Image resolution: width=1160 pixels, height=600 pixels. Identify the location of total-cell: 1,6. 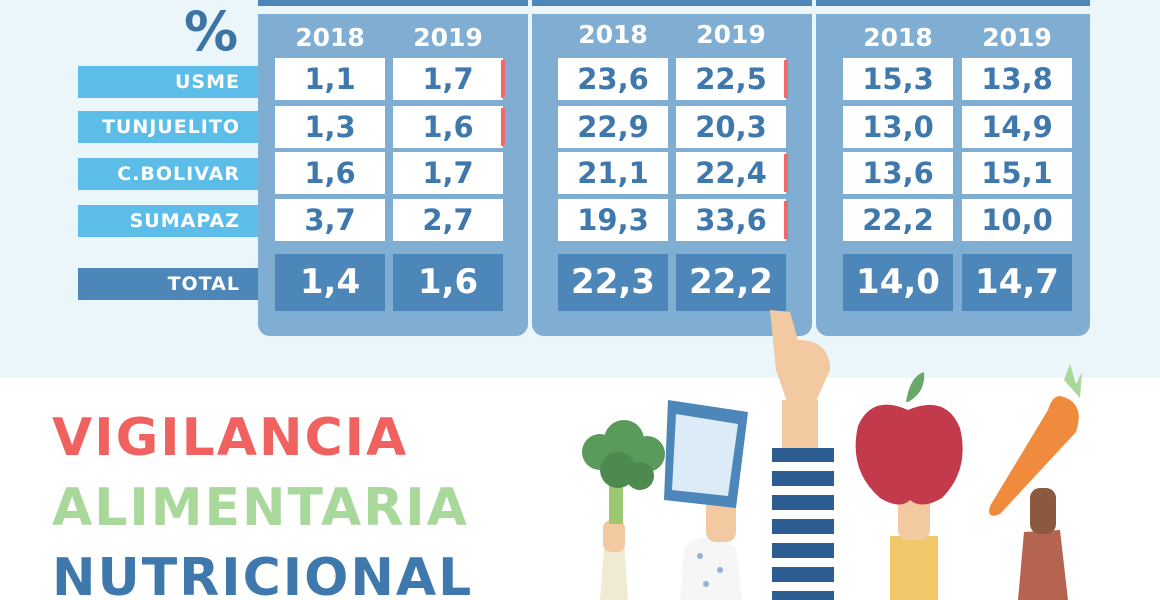
(448, 282).